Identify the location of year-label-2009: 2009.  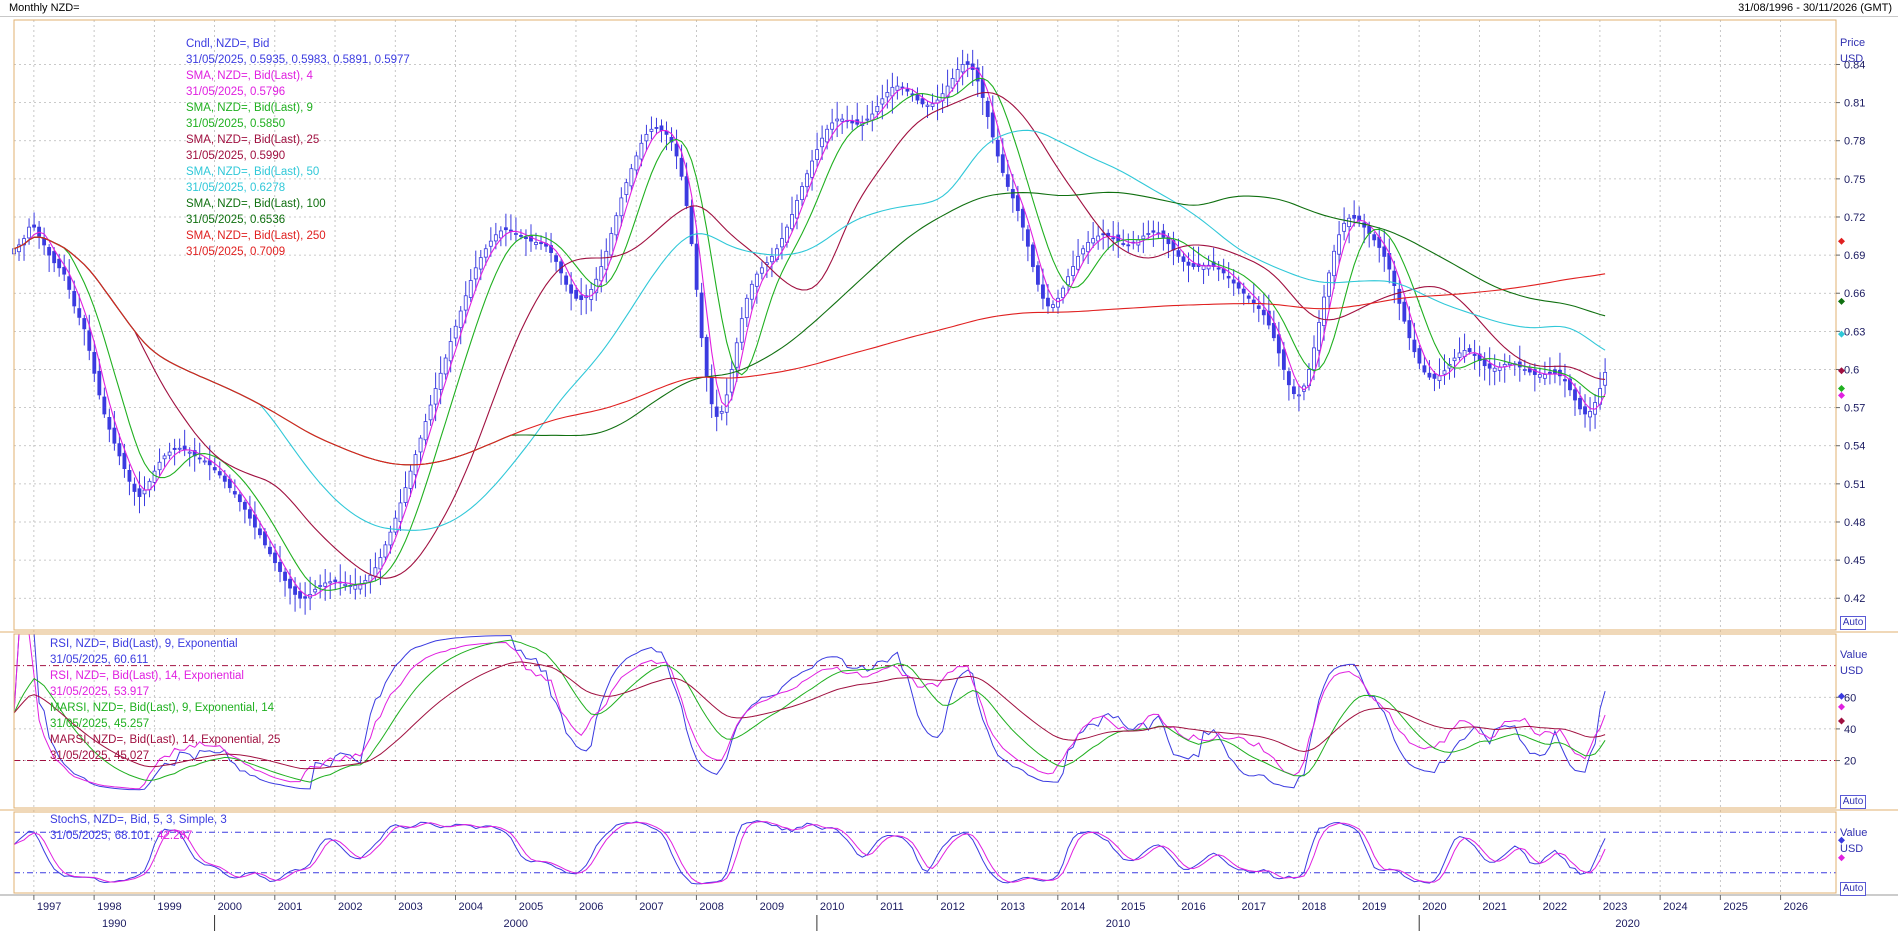
(772, 907).